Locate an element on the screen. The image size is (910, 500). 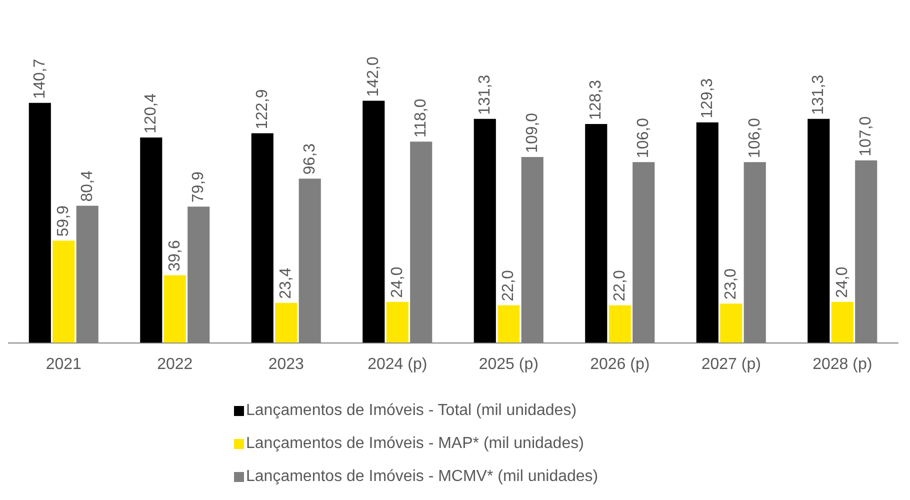
x-tick-label: 2025 (p) is located at coordinates (508, 364).